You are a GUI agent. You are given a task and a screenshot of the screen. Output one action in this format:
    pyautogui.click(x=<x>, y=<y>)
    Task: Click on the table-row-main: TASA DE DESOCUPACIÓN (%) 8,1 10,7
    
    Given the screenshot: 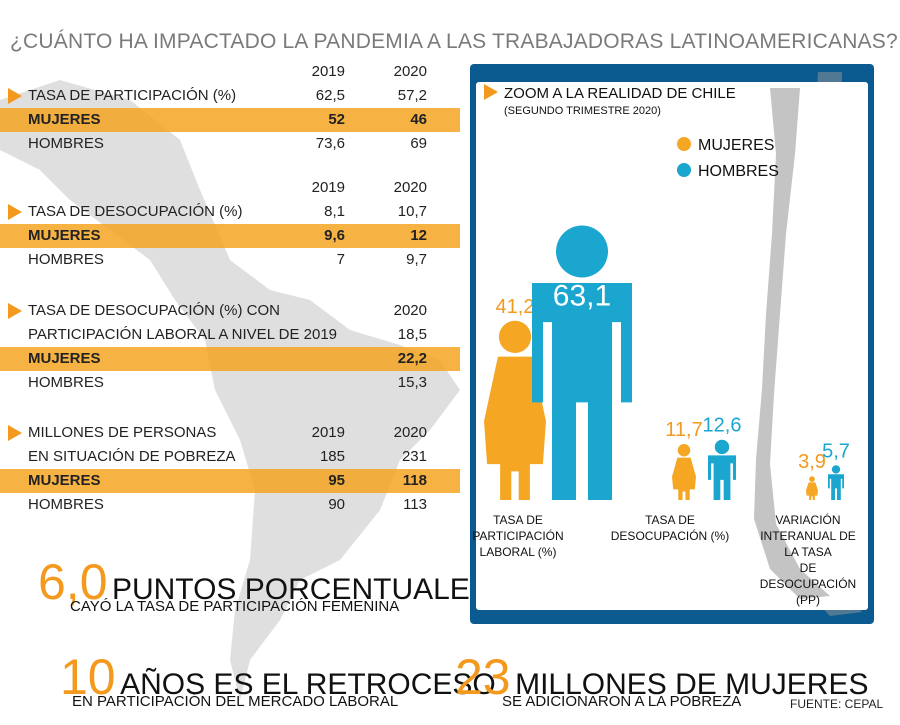 What is the action you would take?
    pyautogui.click(x=230, y=212)
    